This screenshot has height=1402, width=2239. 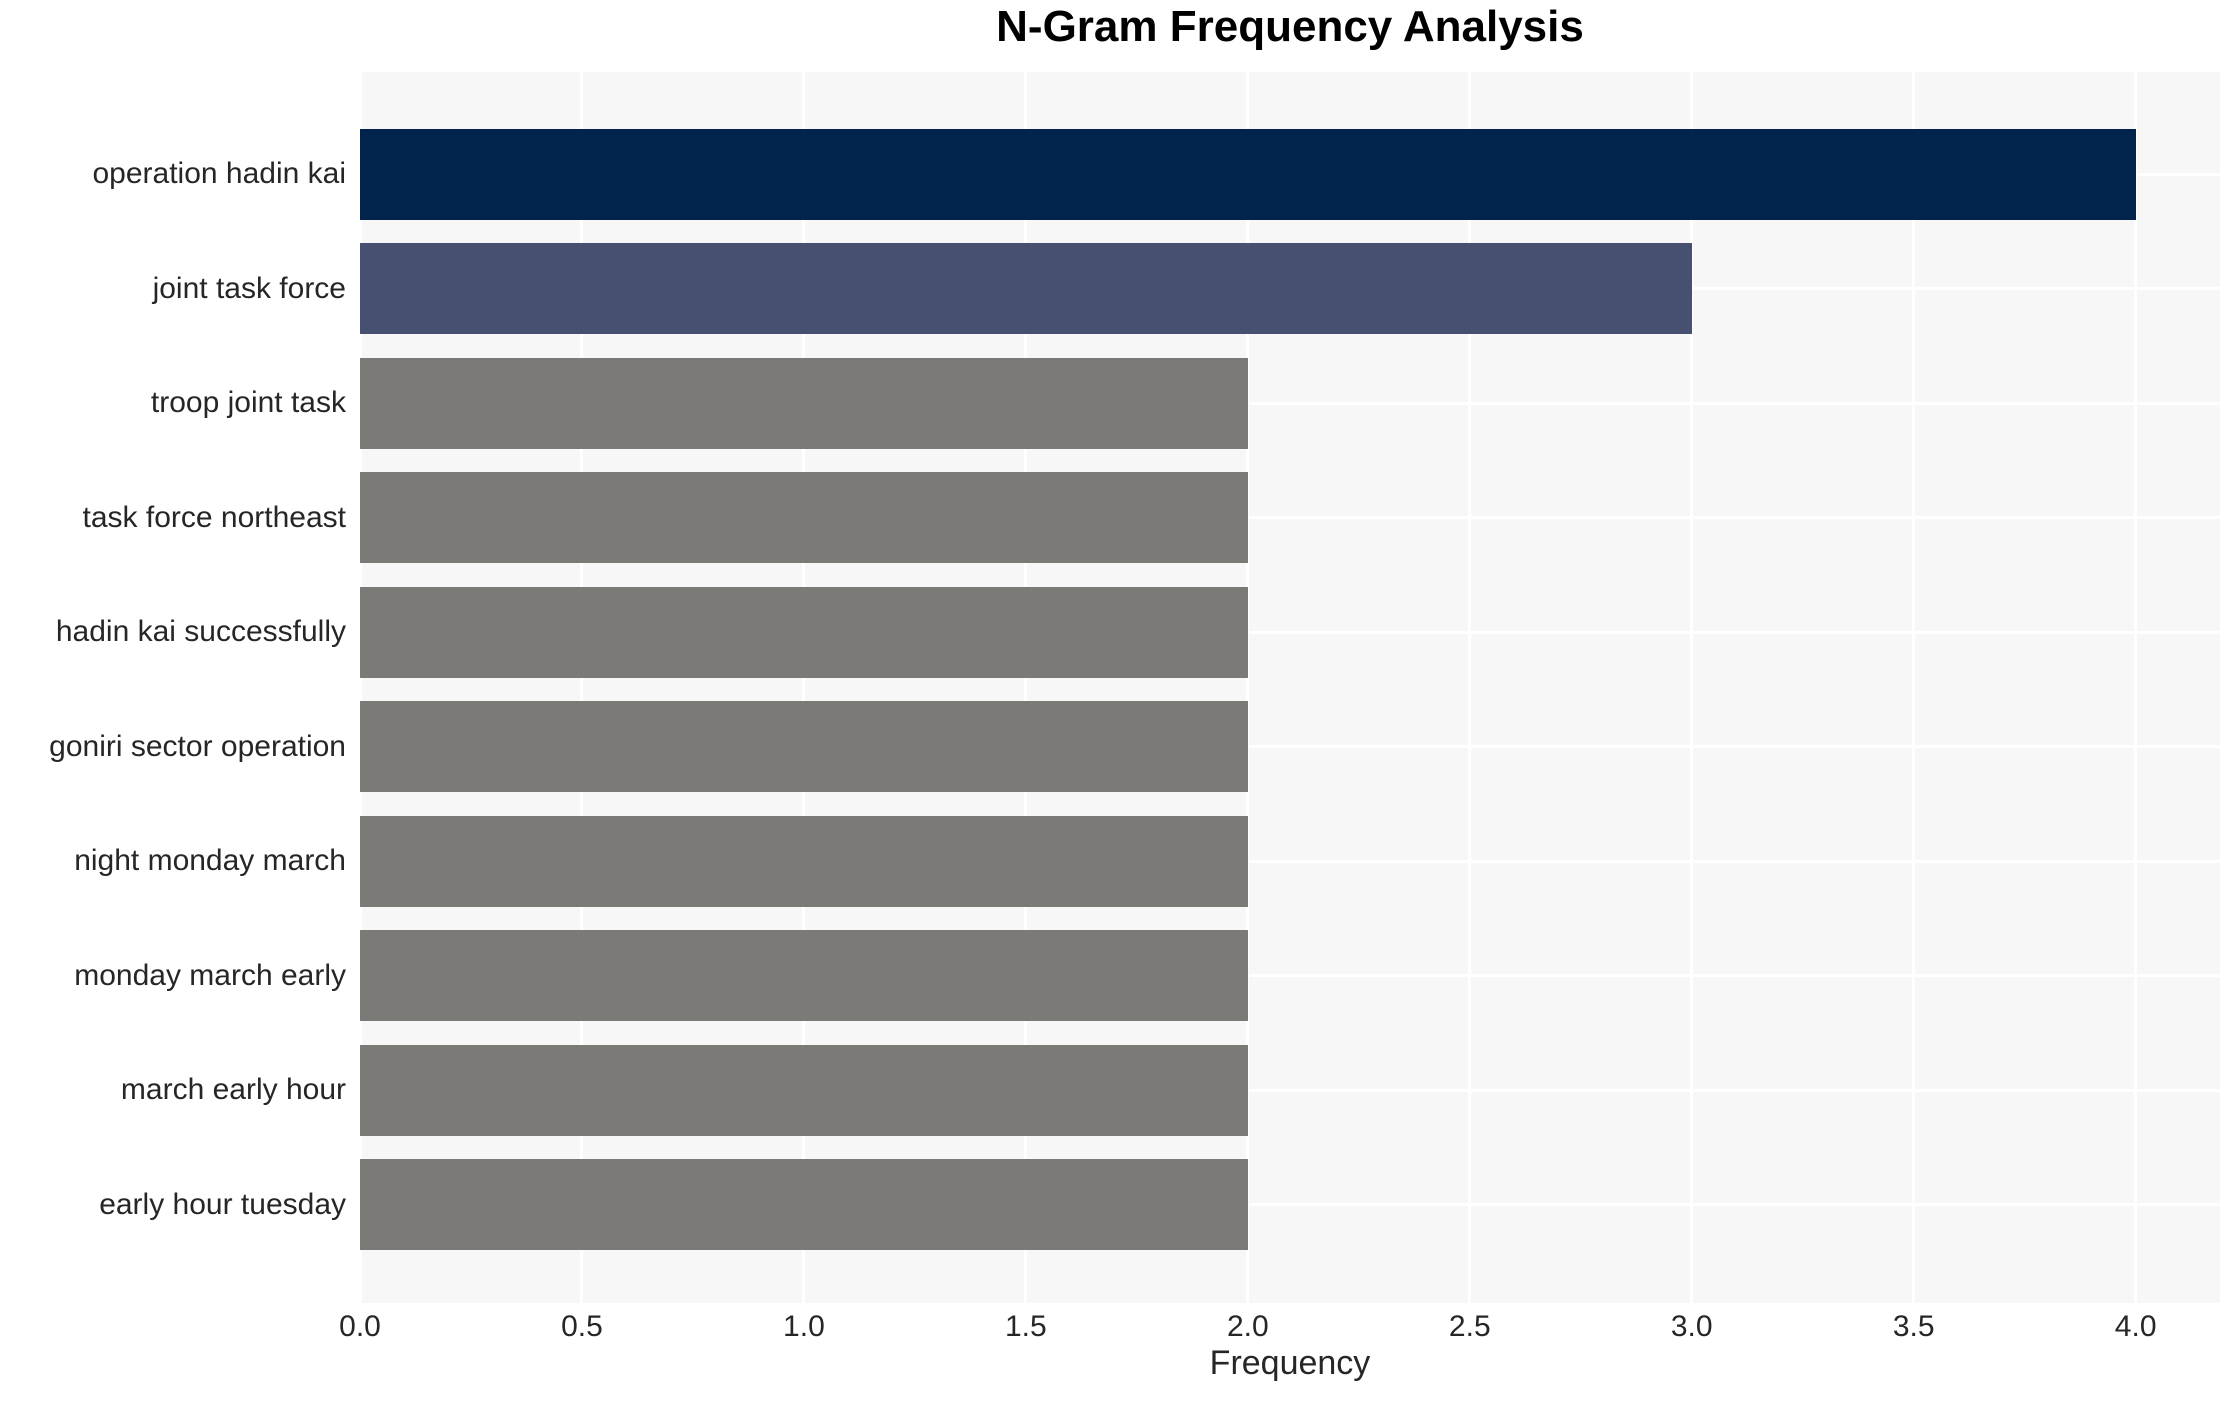 I want to click on y-tick-label: troop joint task, so click(x=248, y=402).